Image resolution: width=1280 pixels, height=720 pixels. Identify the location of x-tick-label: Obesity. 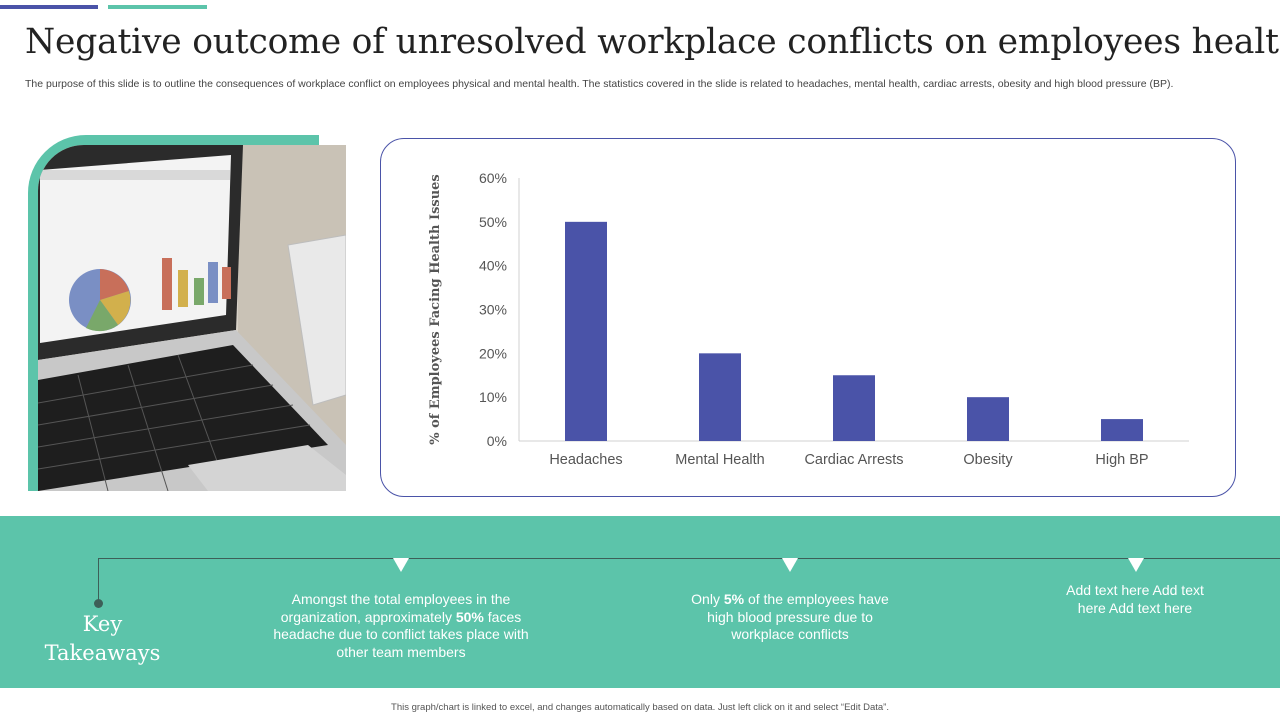
(988, 460).